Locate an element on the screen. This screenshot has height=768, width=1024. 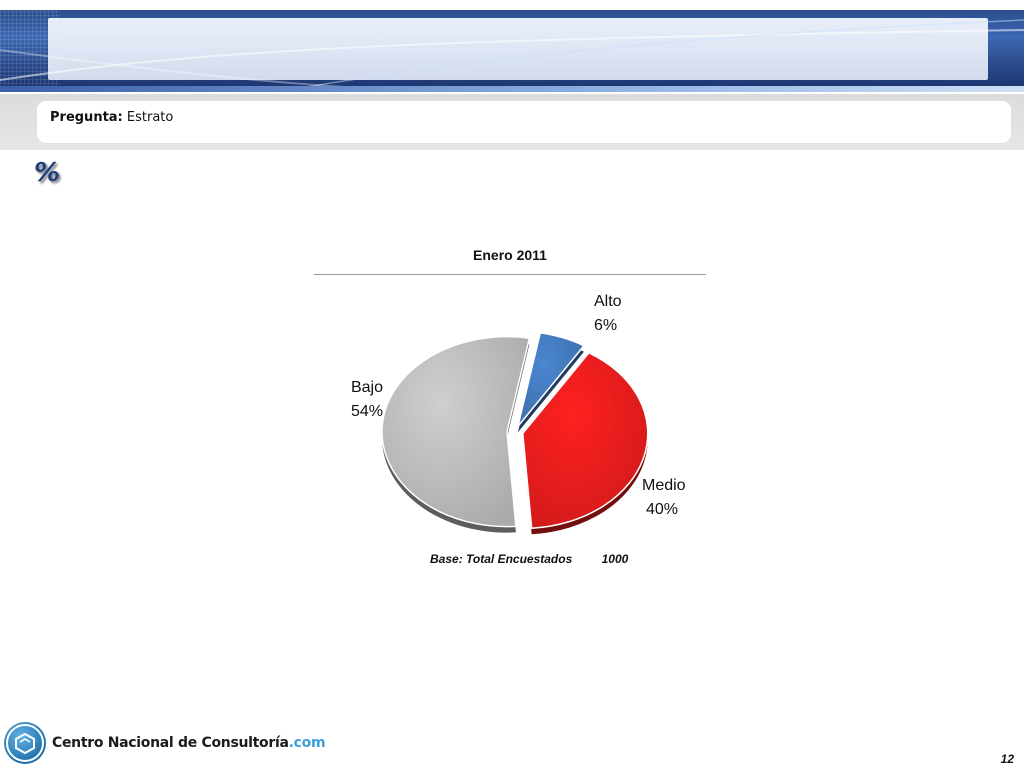
base-note: Base: Total Encuestados 1000 is located at coordinates (529, 559).